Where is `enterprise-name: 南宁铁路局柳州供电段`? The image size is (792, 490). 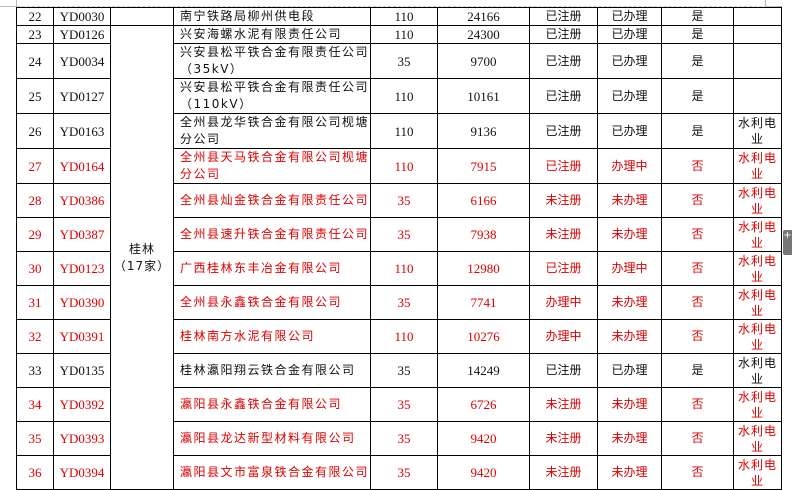
enterprise-name: 南宁铁路局柳州供电段 is located at coordinates (272, 16).